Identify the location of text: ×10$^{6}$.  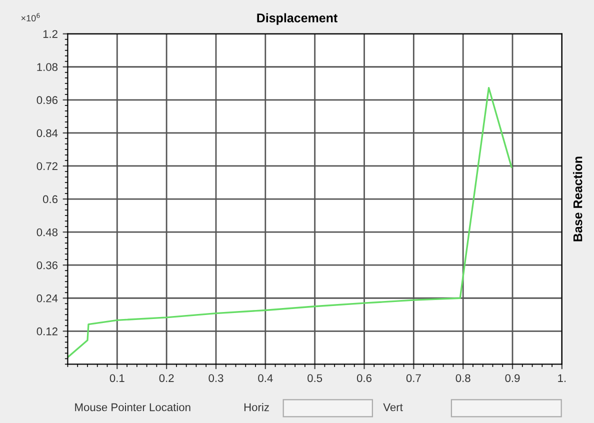
(30, 17).